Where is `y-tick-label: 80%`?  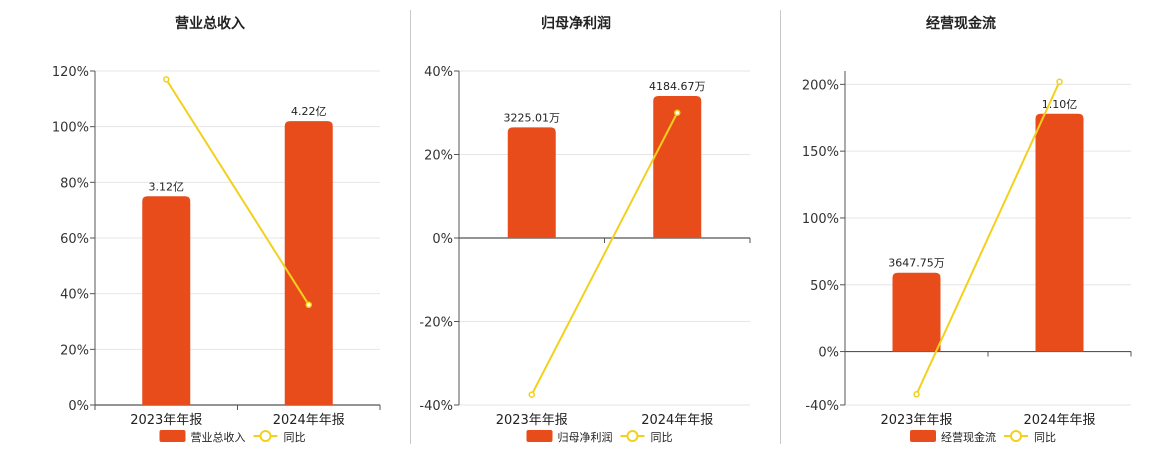
y-tick-label: 80% is located at coordinates (74, 183).